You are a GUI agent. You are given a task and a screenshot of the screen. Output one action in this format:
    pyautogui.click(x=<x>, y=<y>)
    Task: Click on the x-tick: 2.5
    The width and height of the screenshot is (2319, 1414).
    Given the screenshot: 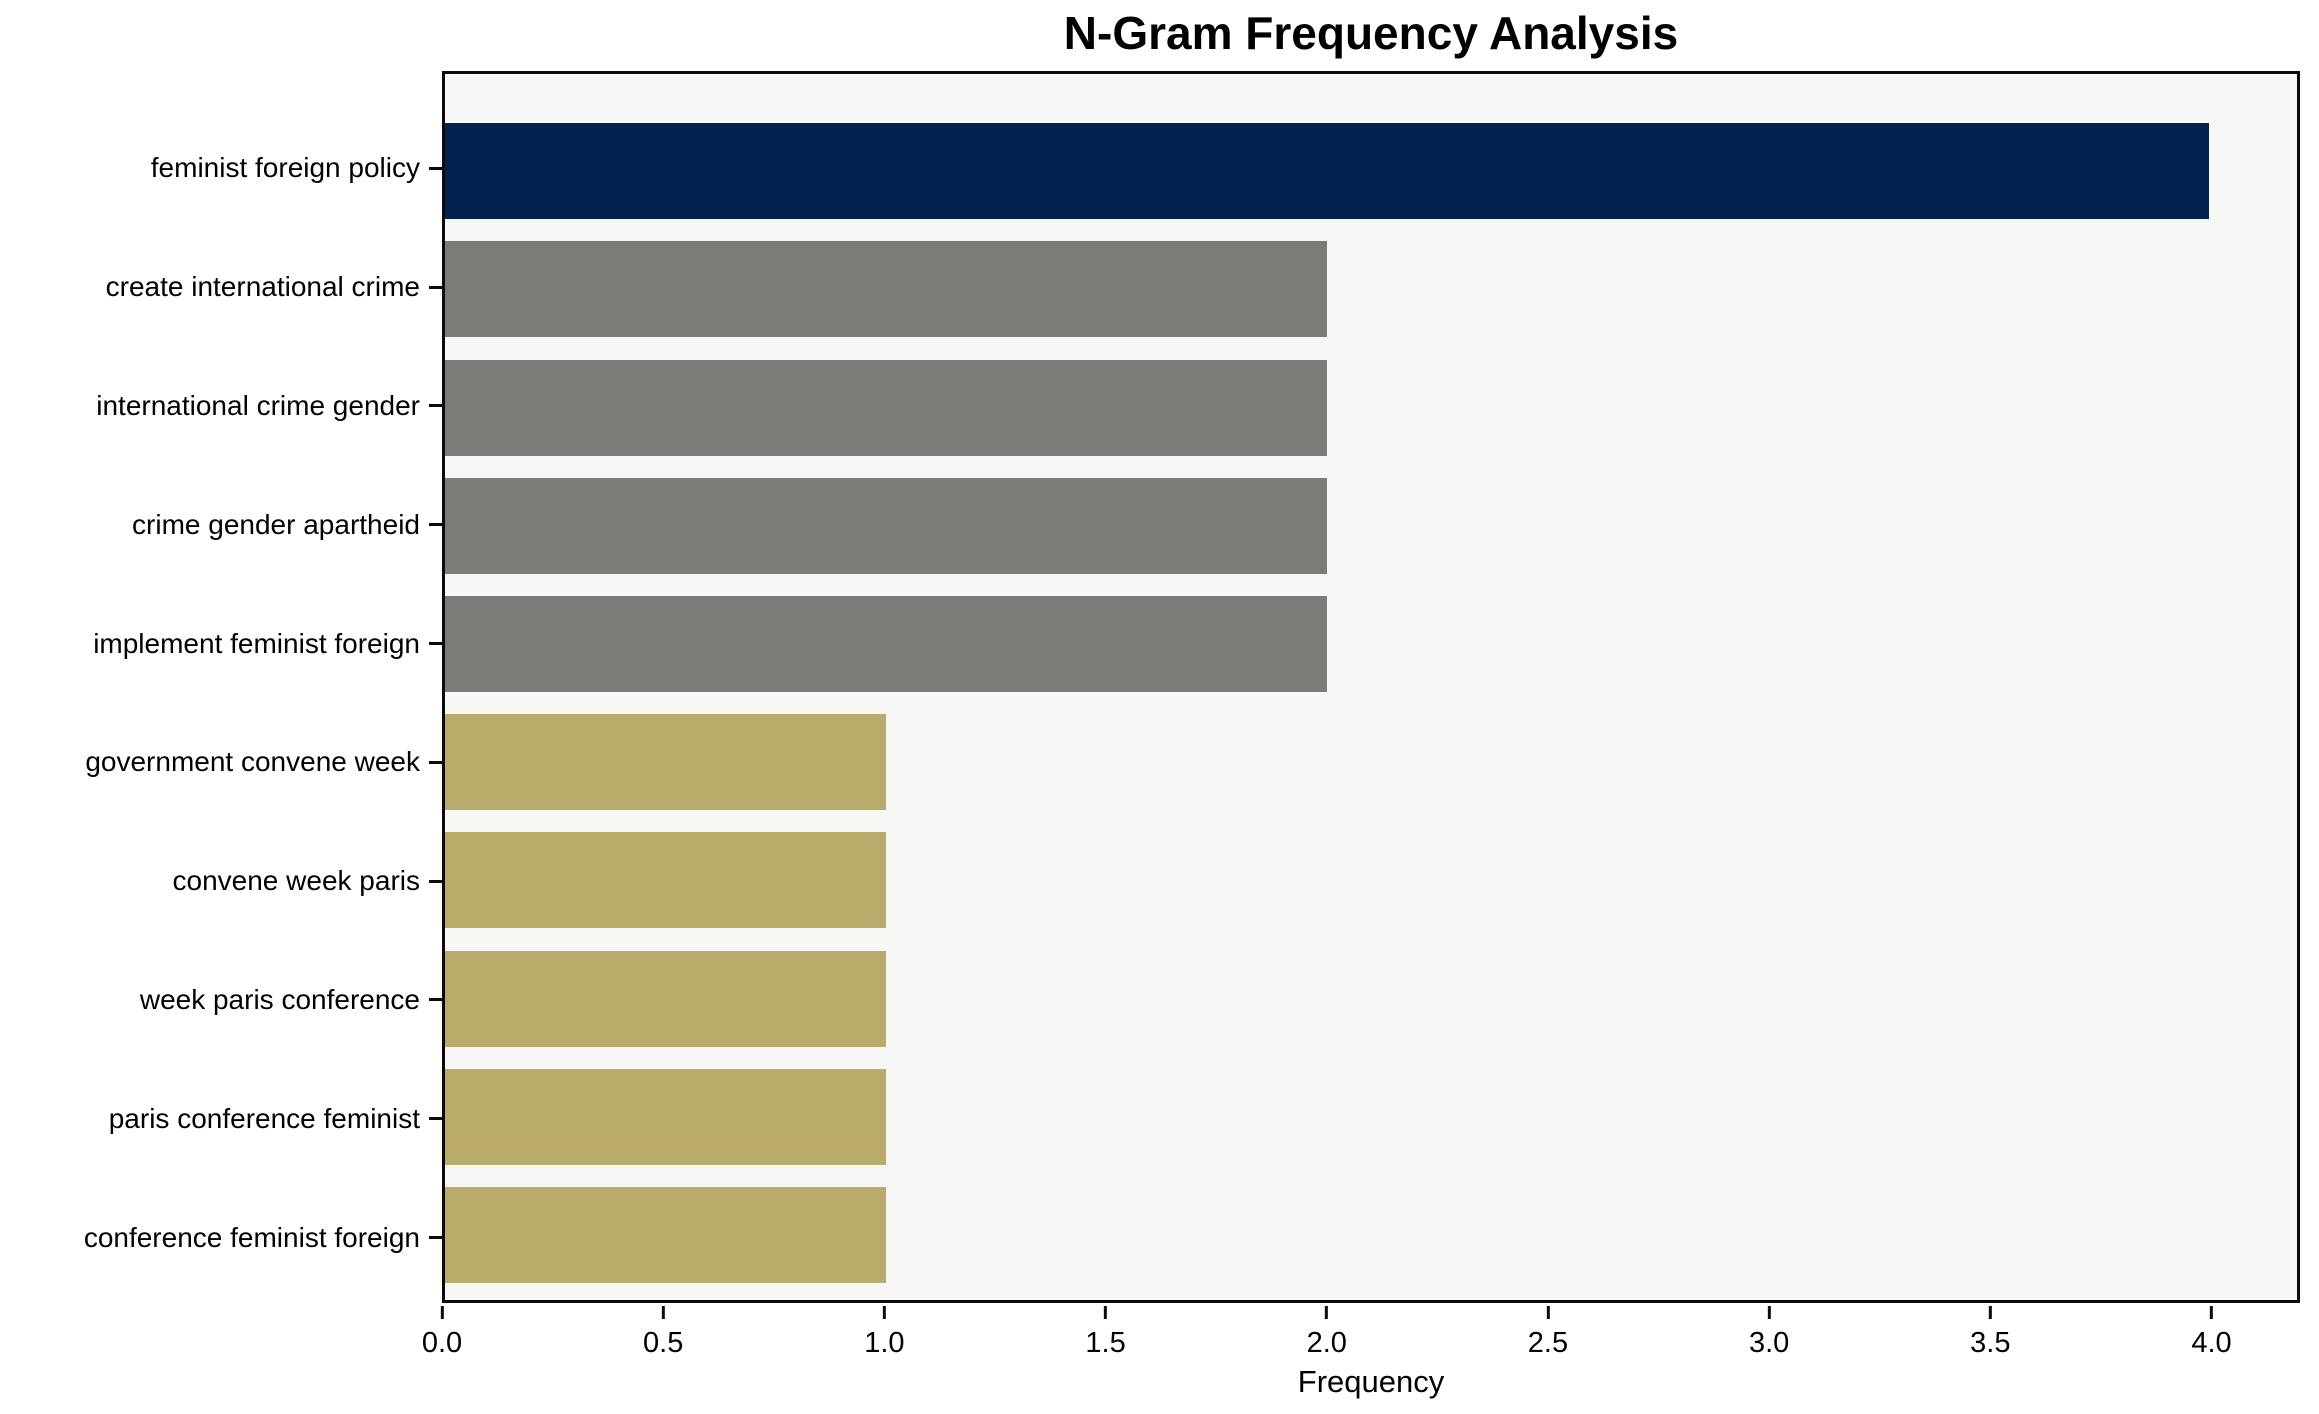 What is the action you would take?
    pyautogui.click(x=1548, y=1333)
    